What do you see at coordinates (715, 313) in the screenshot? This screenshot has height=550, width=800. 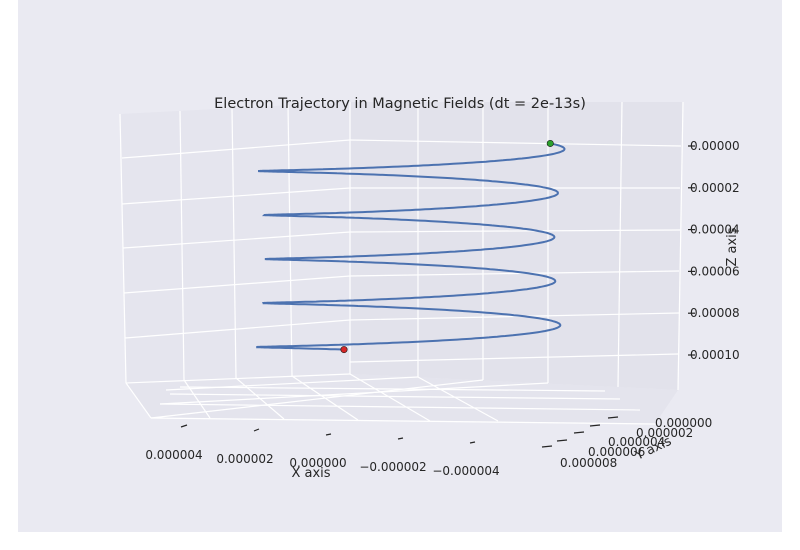 I see `z-tick-label: 0.00008` at bounding box center [715, 313].